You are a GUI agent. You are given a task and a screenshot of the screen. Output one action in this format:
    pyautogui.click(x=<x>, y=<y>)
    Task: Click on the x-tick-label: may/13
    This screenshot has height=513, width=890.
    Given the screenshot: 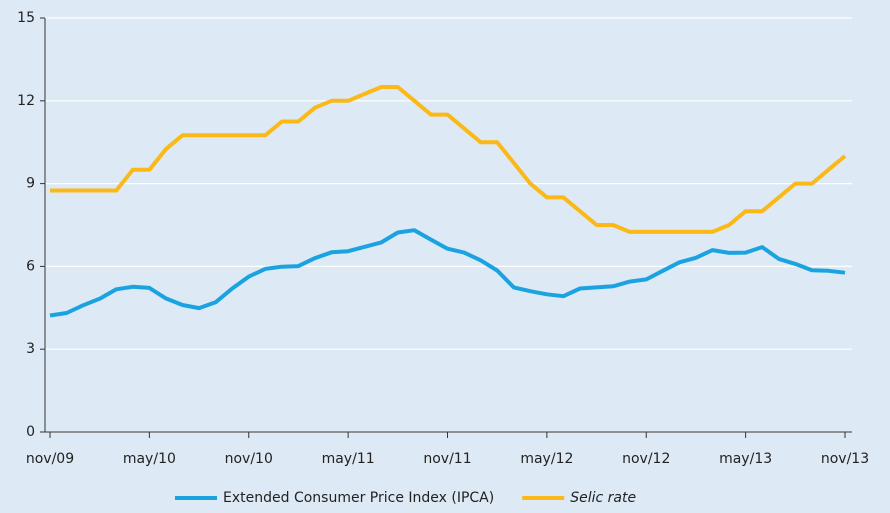 What is the action you would take?
    pyautogui.click(x=745, y=459)
    